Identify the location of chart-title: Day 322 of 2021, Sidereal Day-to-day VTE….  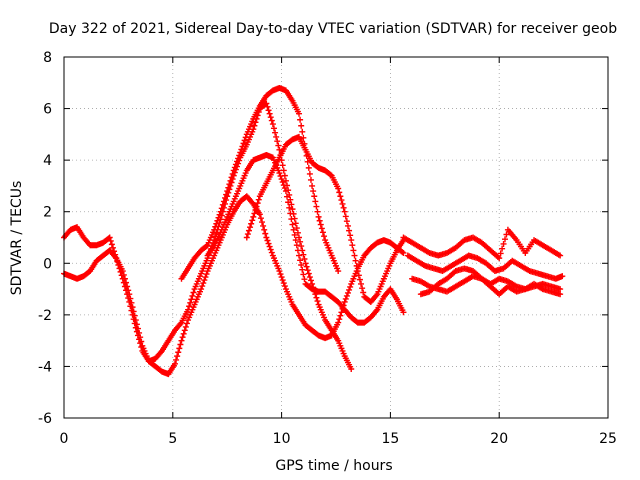
(333, 29).